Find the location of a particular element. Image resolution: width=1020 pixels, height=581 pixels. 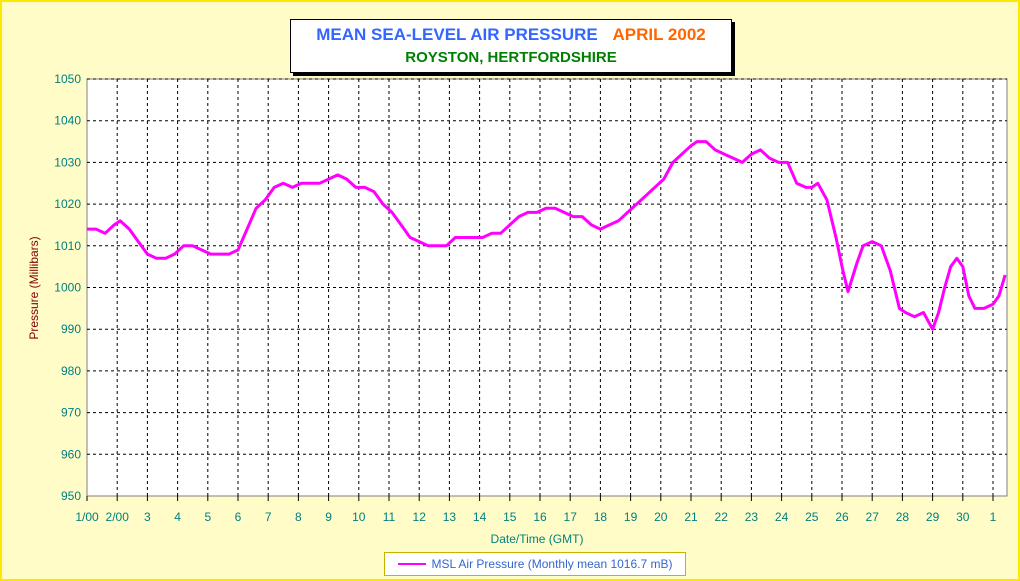

x-tick-label: 18 is located at coordinates (601, 517).